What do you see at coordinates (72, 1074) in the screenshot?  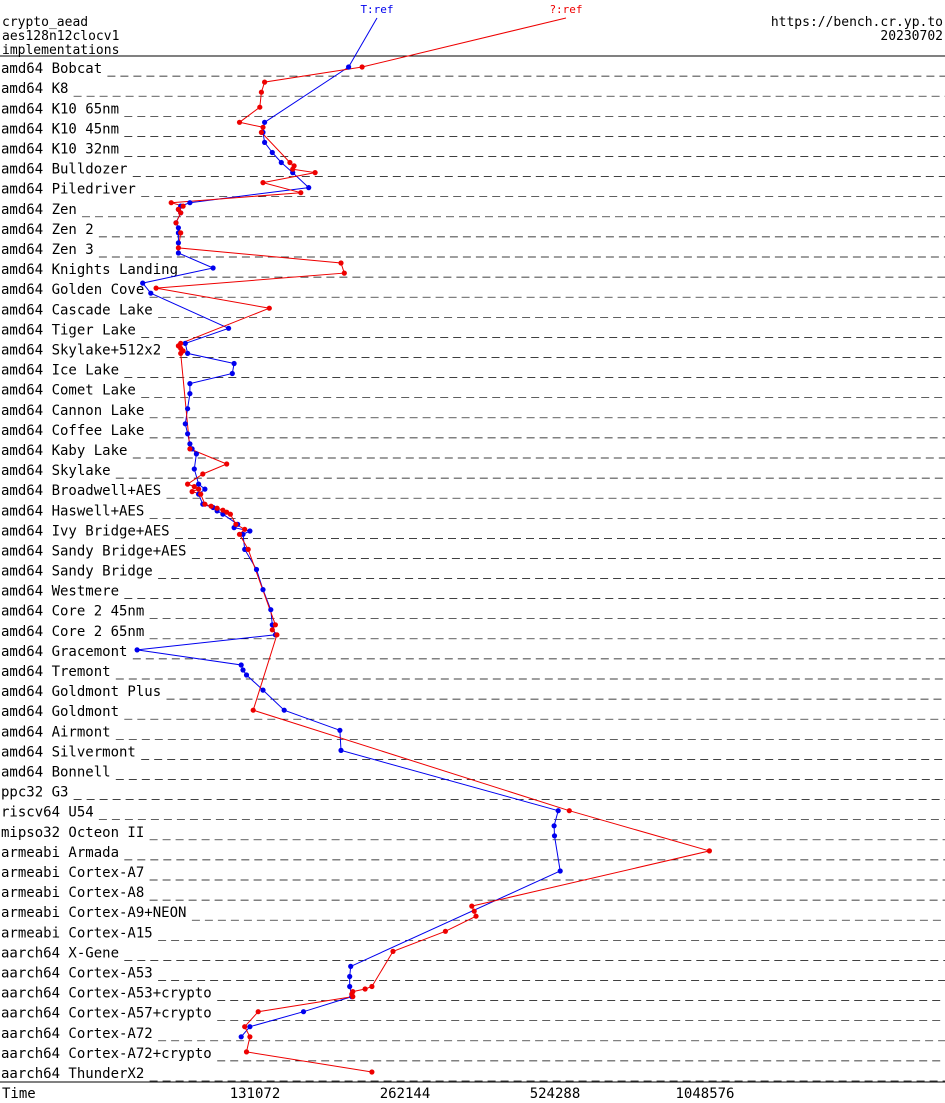 I see `row-label: aarch64 ThunderX2` at bounding box center [72, 1074].